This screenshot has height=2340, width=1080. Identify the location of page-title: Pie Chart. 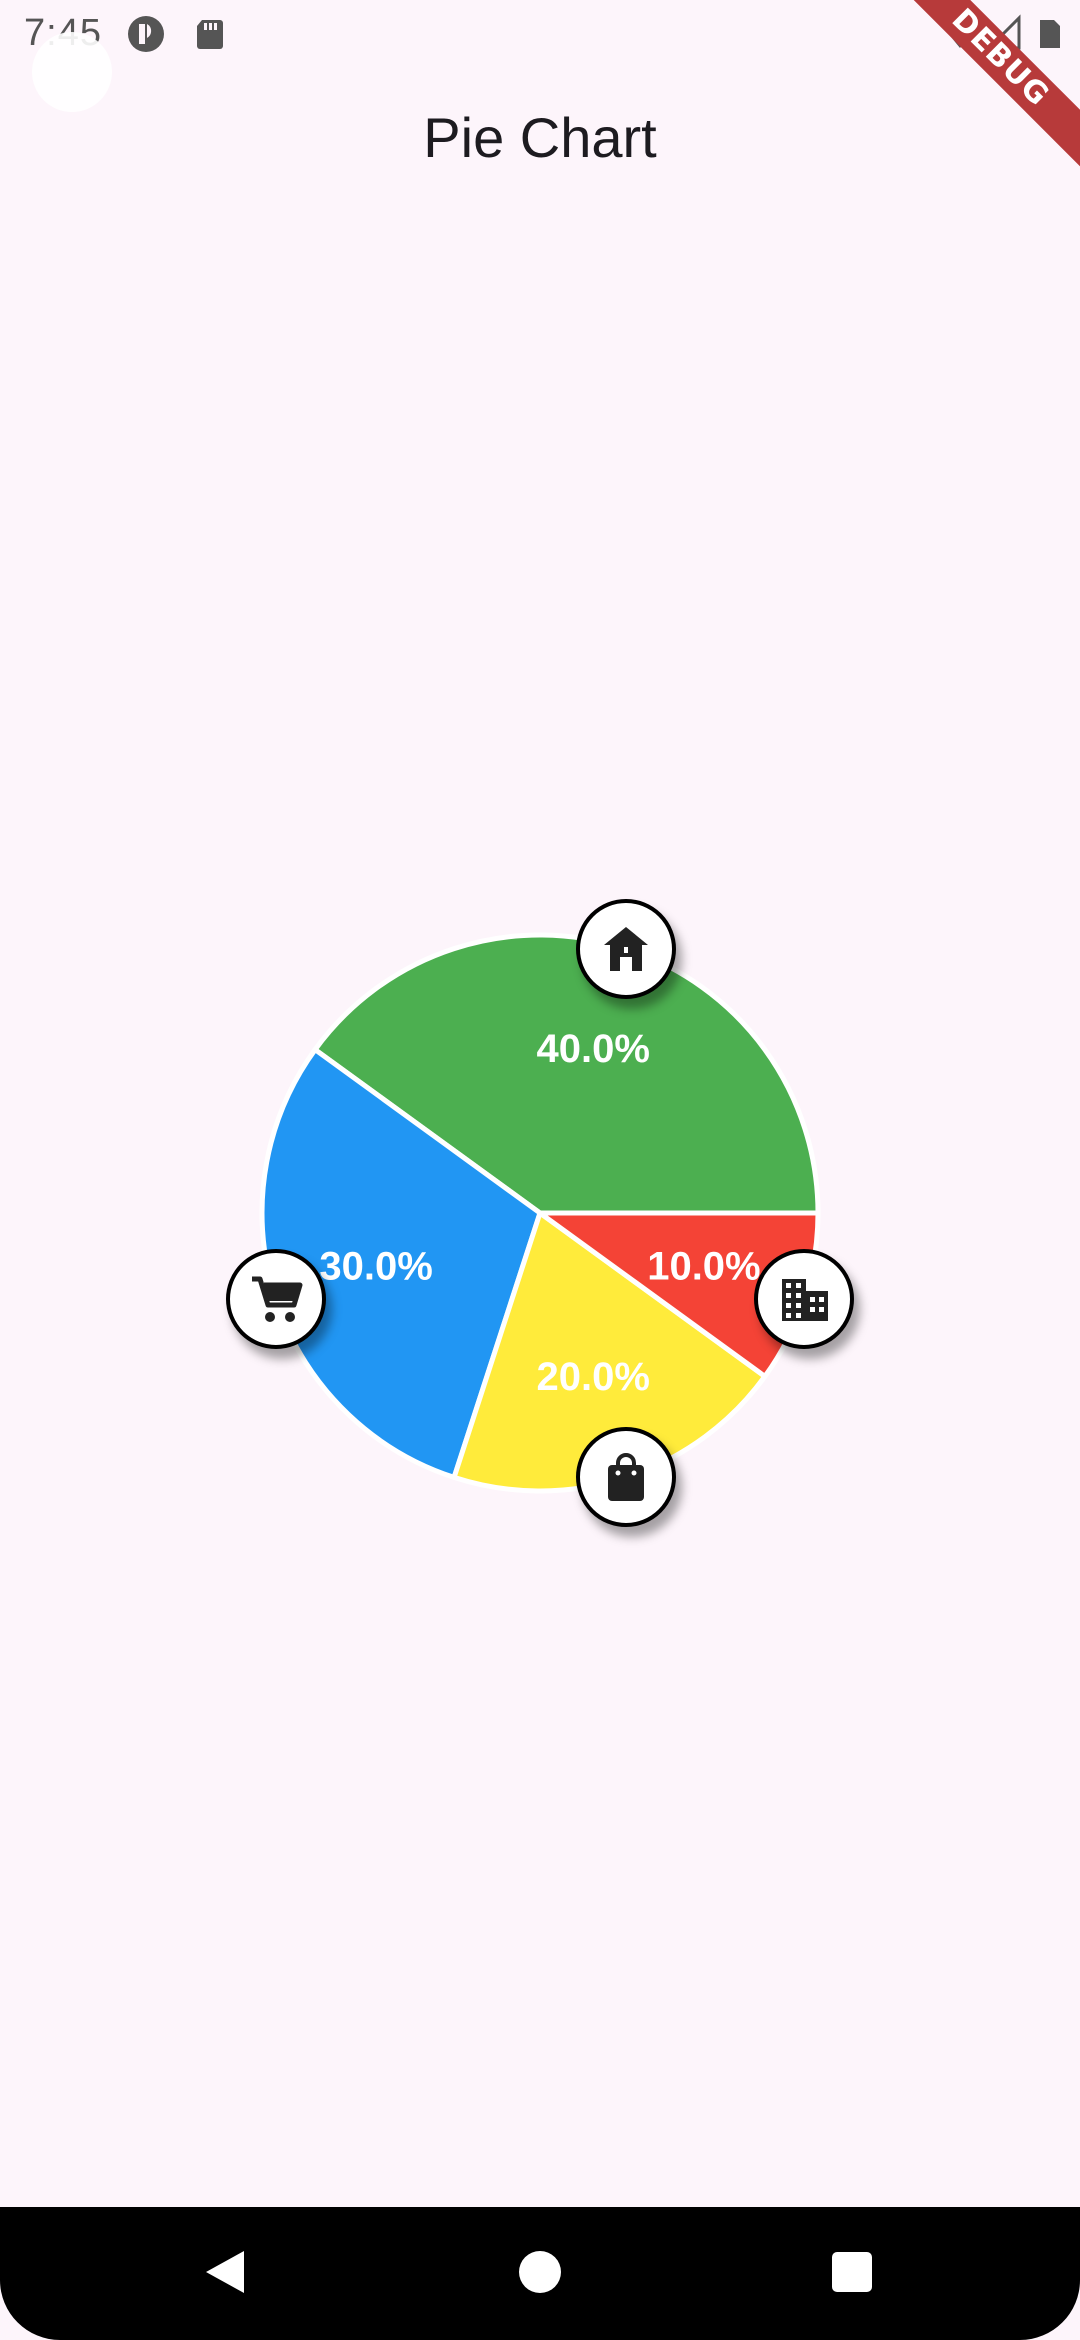
(540, 137).